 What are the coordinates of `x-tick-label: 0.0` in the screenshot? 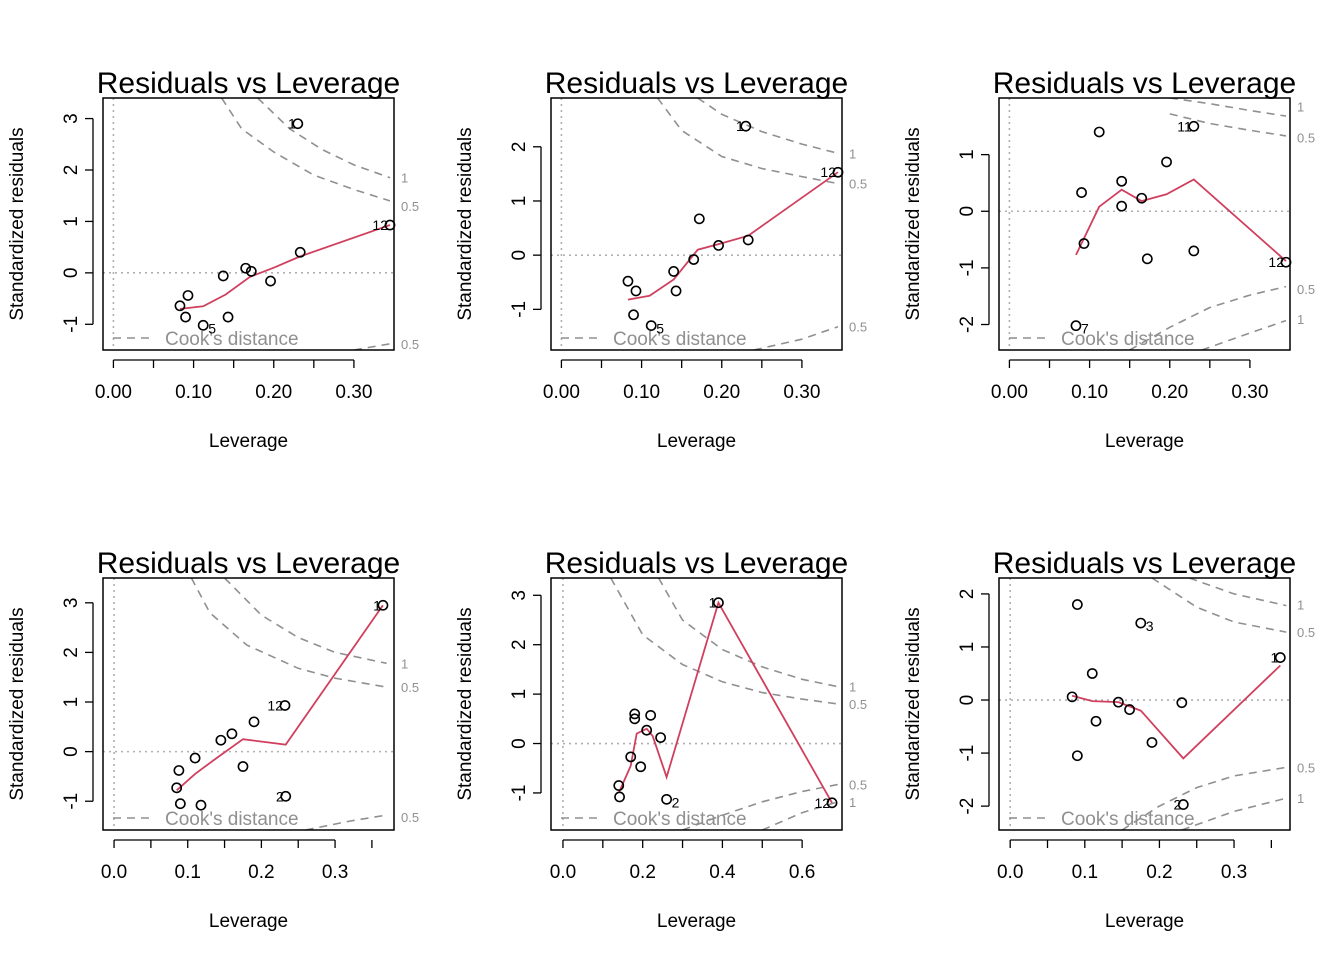 It's located at (114, 872).